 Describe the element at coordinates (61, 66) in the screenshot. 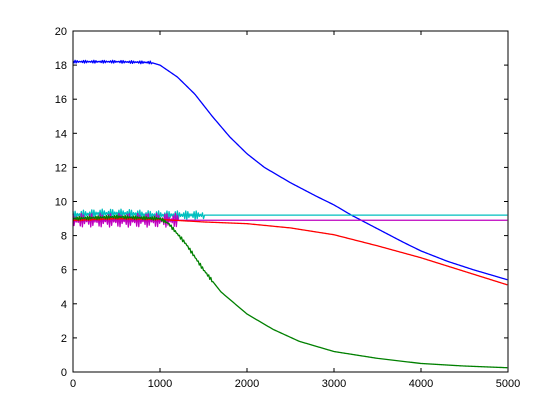

I see `y-tick-label: 18` at that location.